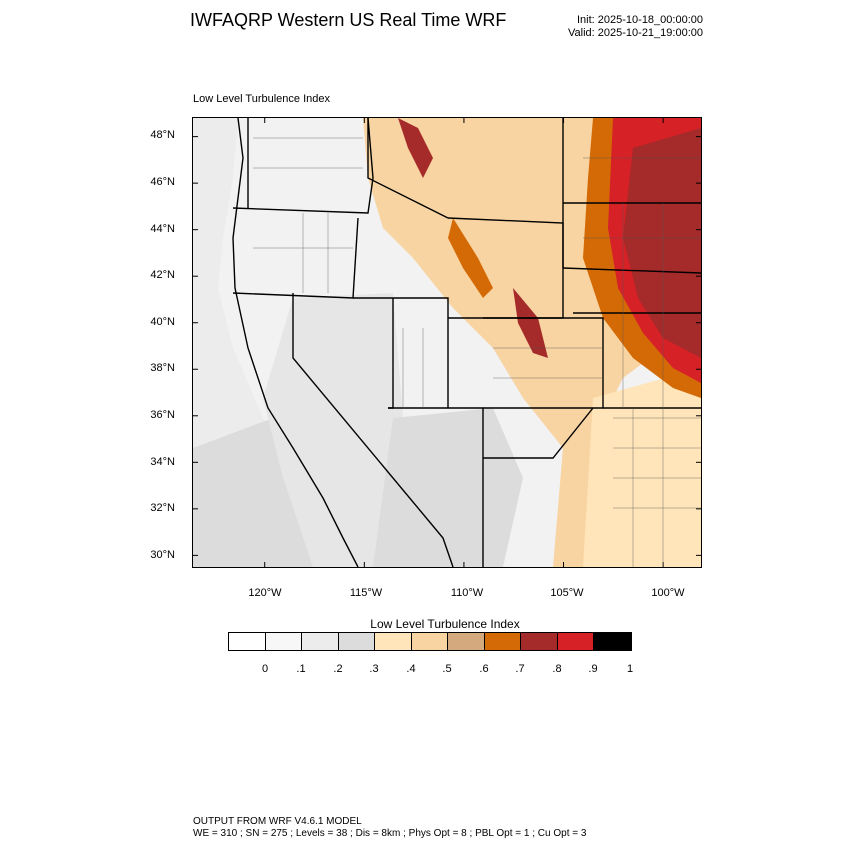 The width and height of the screenshot is (850, 850). Describe the element at coordinates (668, 593) in the screenshot. I see `lon-label-100: 100°W` at that location.